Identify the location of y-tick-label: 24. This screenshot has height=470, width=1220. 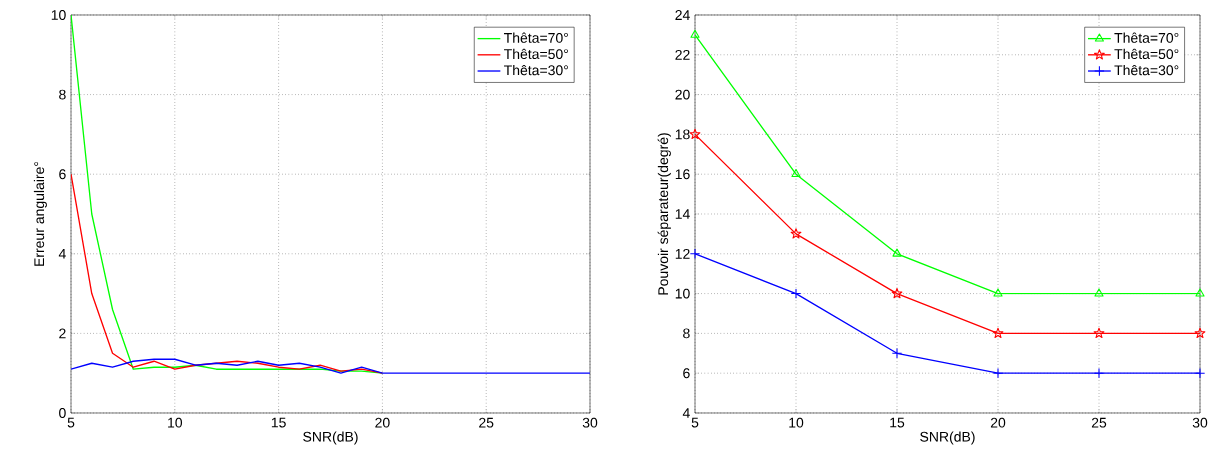
(682, 15).